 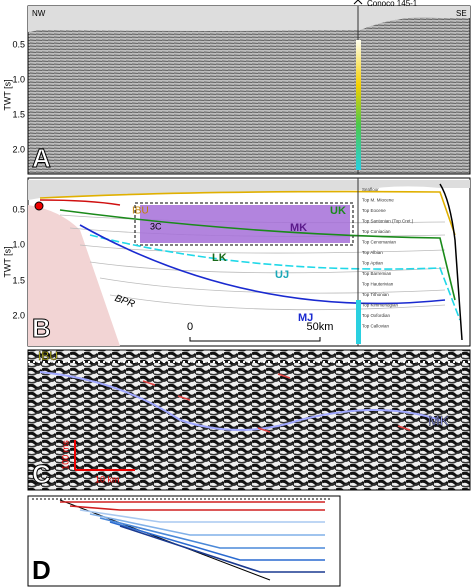 What do you see at coordinates (41, 158) in the screenshot?
I see `panel-letter: A` at bounding box center [41, 158].